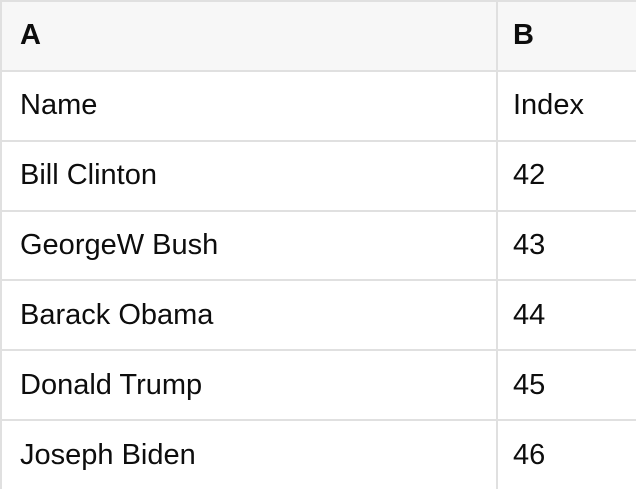 The image size is (636, 489). What do you see at coordinates (529, 314) in the screenshot?
I see `cell-b4: 44` at bounding box center [529, 314].